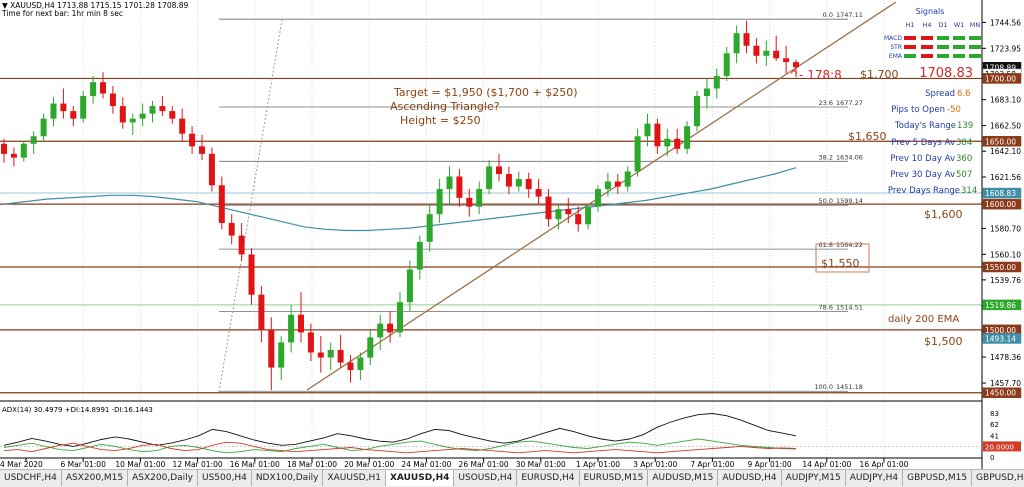  I want to click on plus-di-line, so click(400, 446).